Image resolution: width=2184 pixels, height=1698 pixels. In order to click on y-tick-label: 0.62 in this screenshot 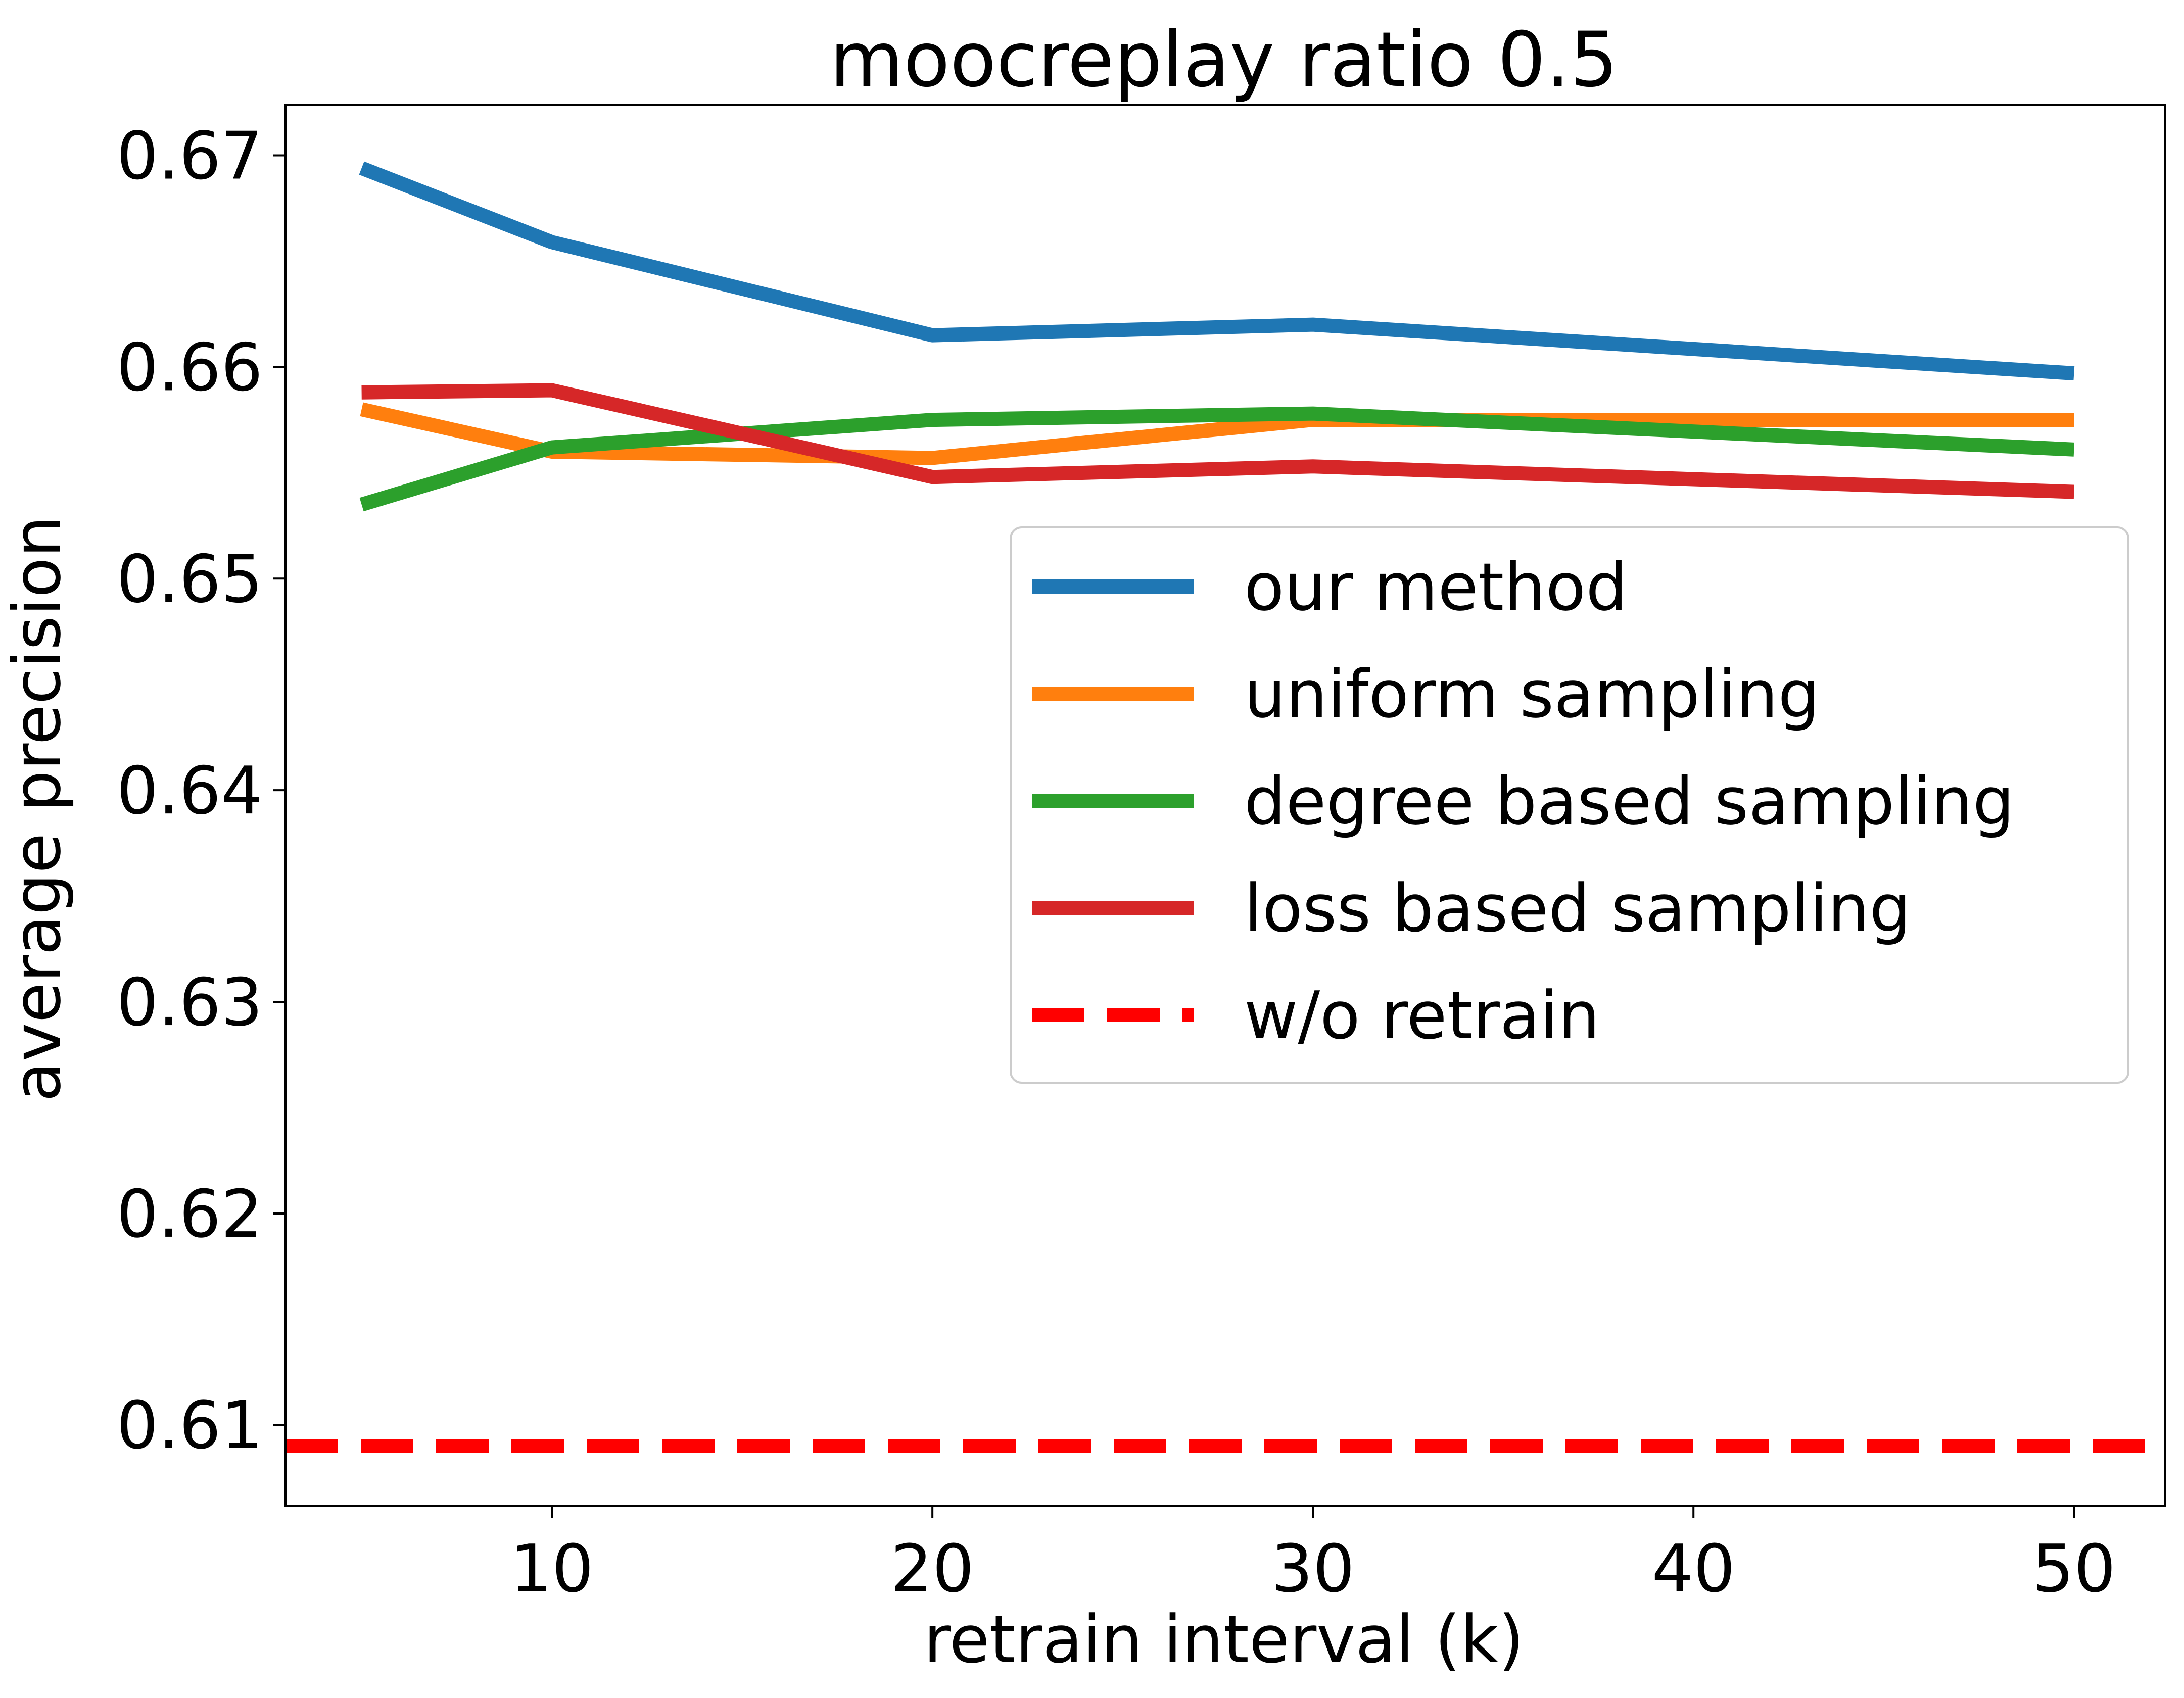, I will do `click(190, 1214)`.